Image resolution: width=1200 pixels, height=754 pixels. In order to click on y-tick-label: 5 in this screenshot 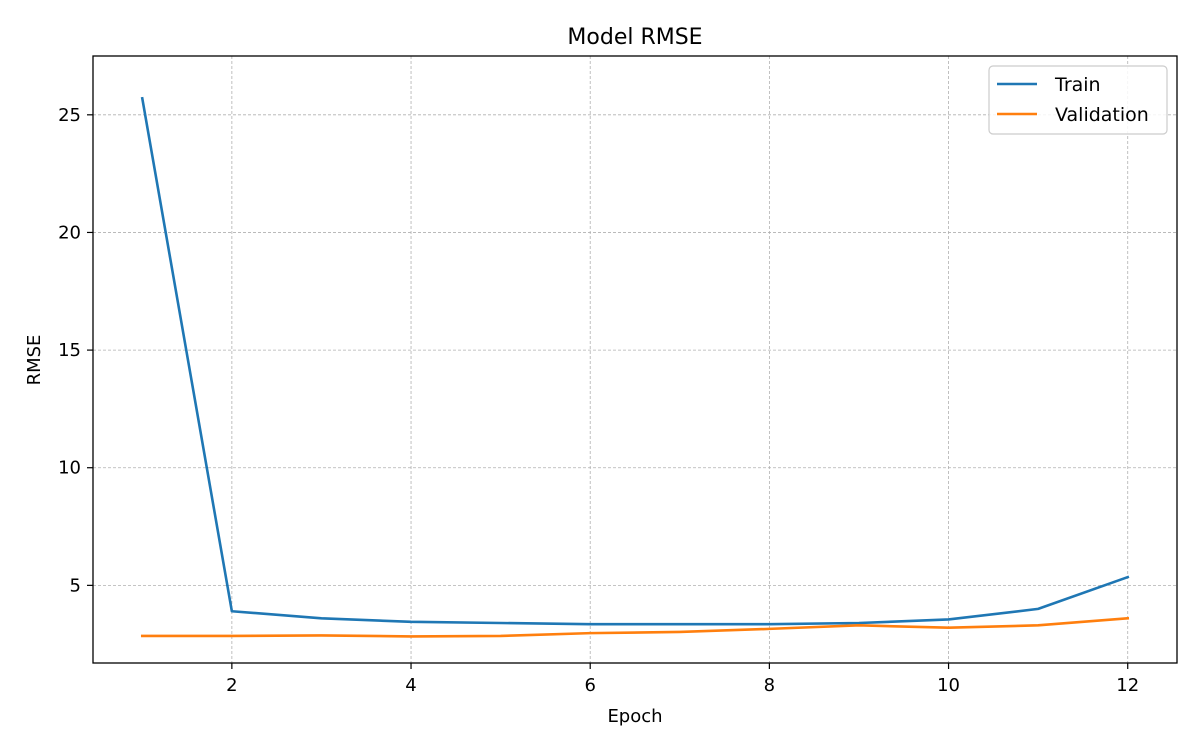, I will do `click(75, 585)`.